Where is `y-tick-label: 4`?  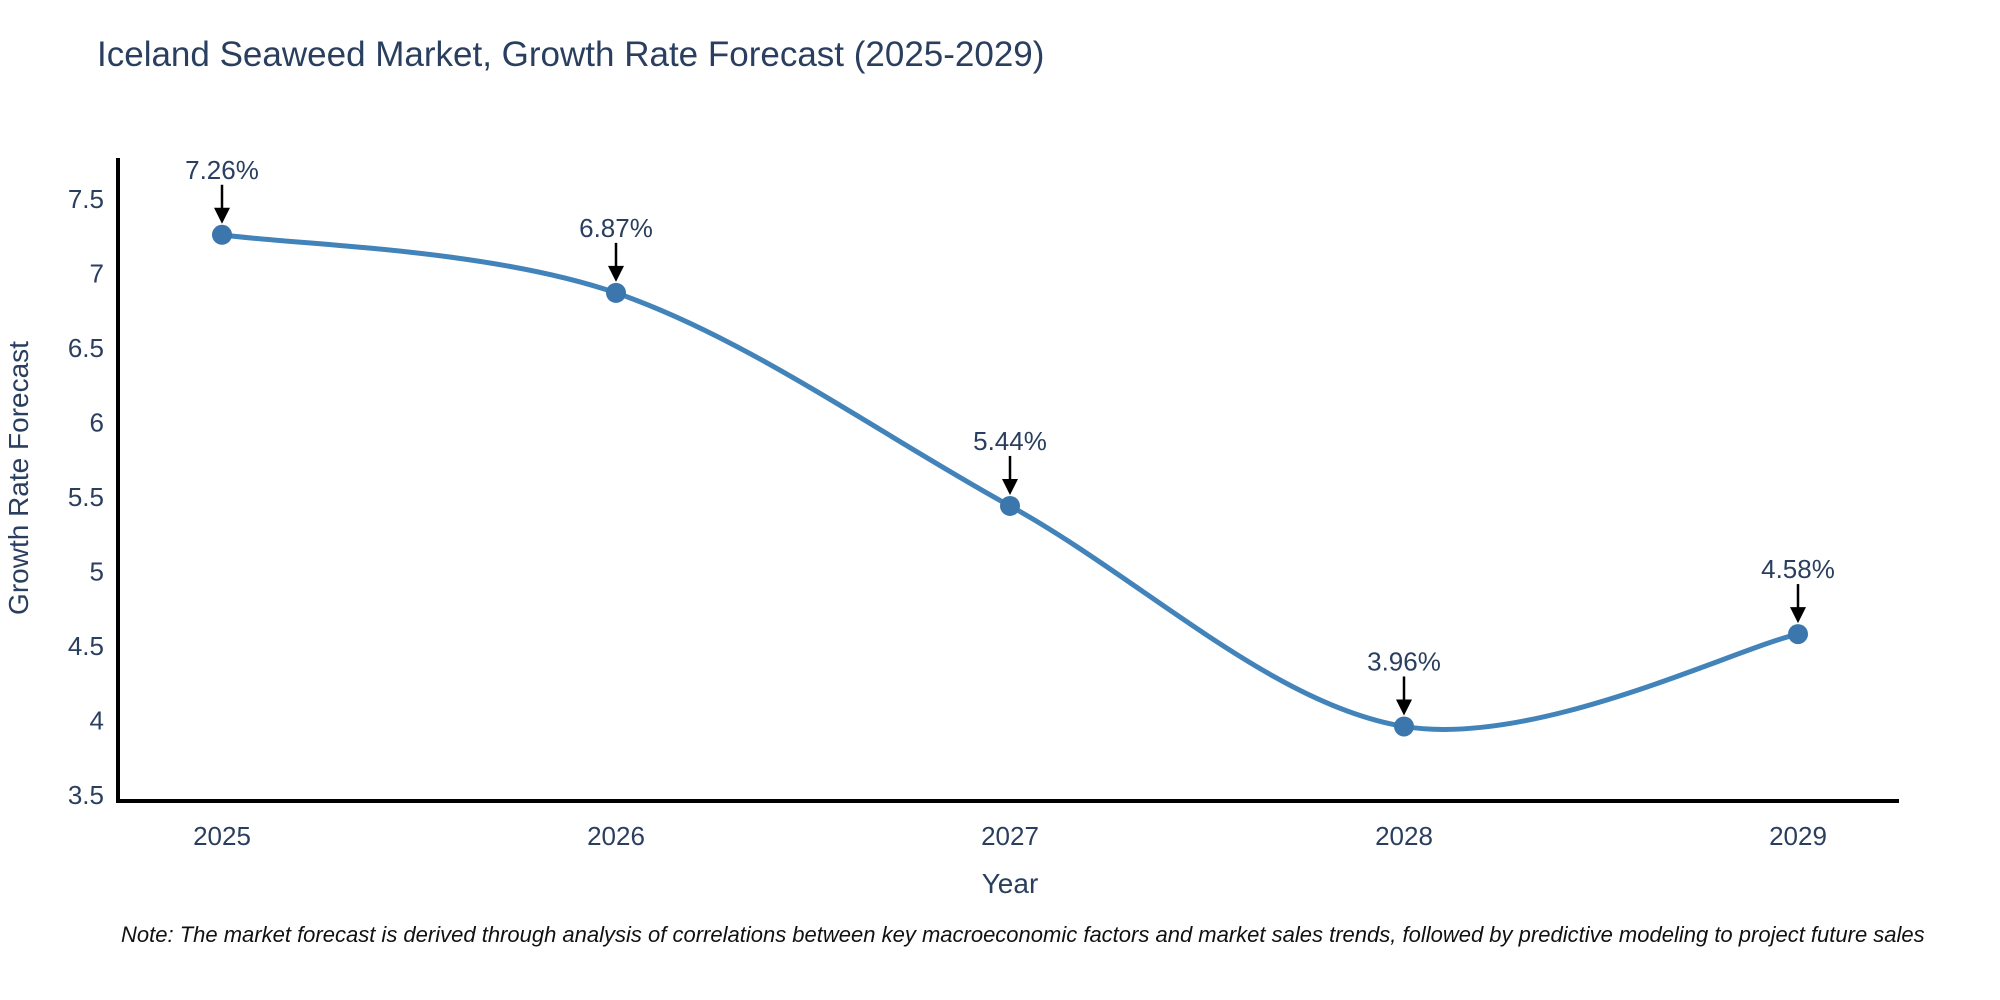
y-tick-label: 4 is located at coordinates (97, 721).